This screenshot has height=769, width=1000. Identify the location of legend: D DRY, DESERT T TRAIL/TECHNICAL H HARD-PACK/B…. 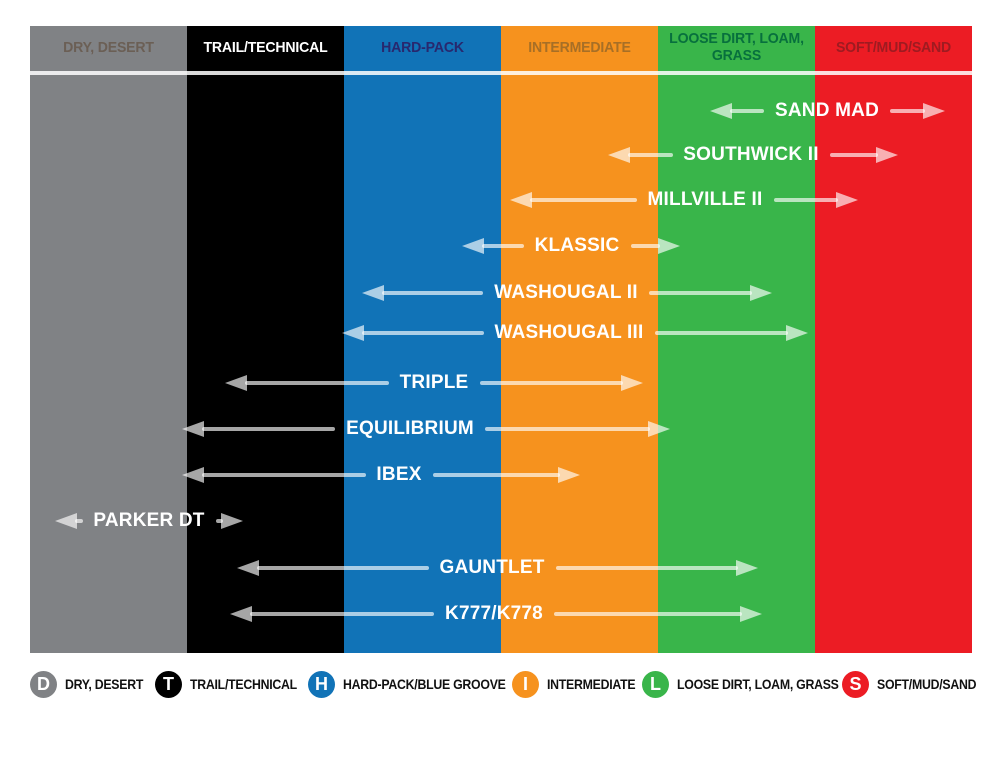
(500, 684).